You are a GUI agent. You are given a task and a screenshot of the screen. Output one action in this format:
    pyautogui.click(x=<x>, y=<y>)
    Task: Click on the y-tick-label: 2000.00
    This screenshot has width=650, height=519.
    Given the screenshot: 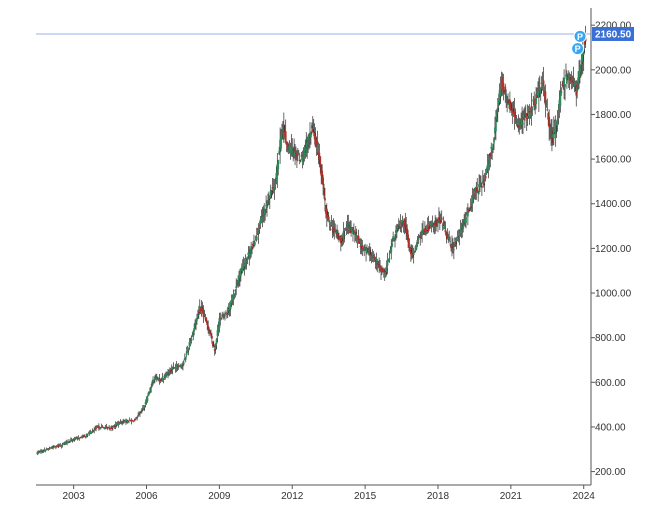 What is the action you would take?
    pyautogui.click(x=613, y=70)
    